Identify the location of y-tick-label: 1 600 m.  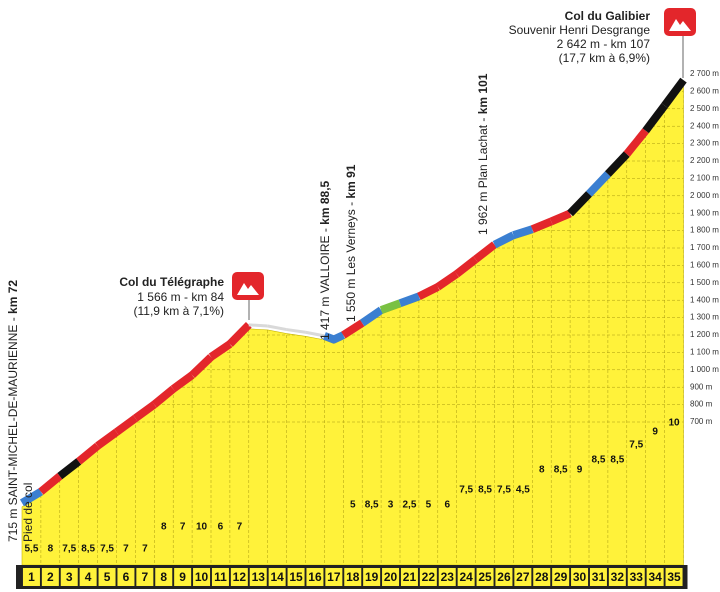
(704, 265).